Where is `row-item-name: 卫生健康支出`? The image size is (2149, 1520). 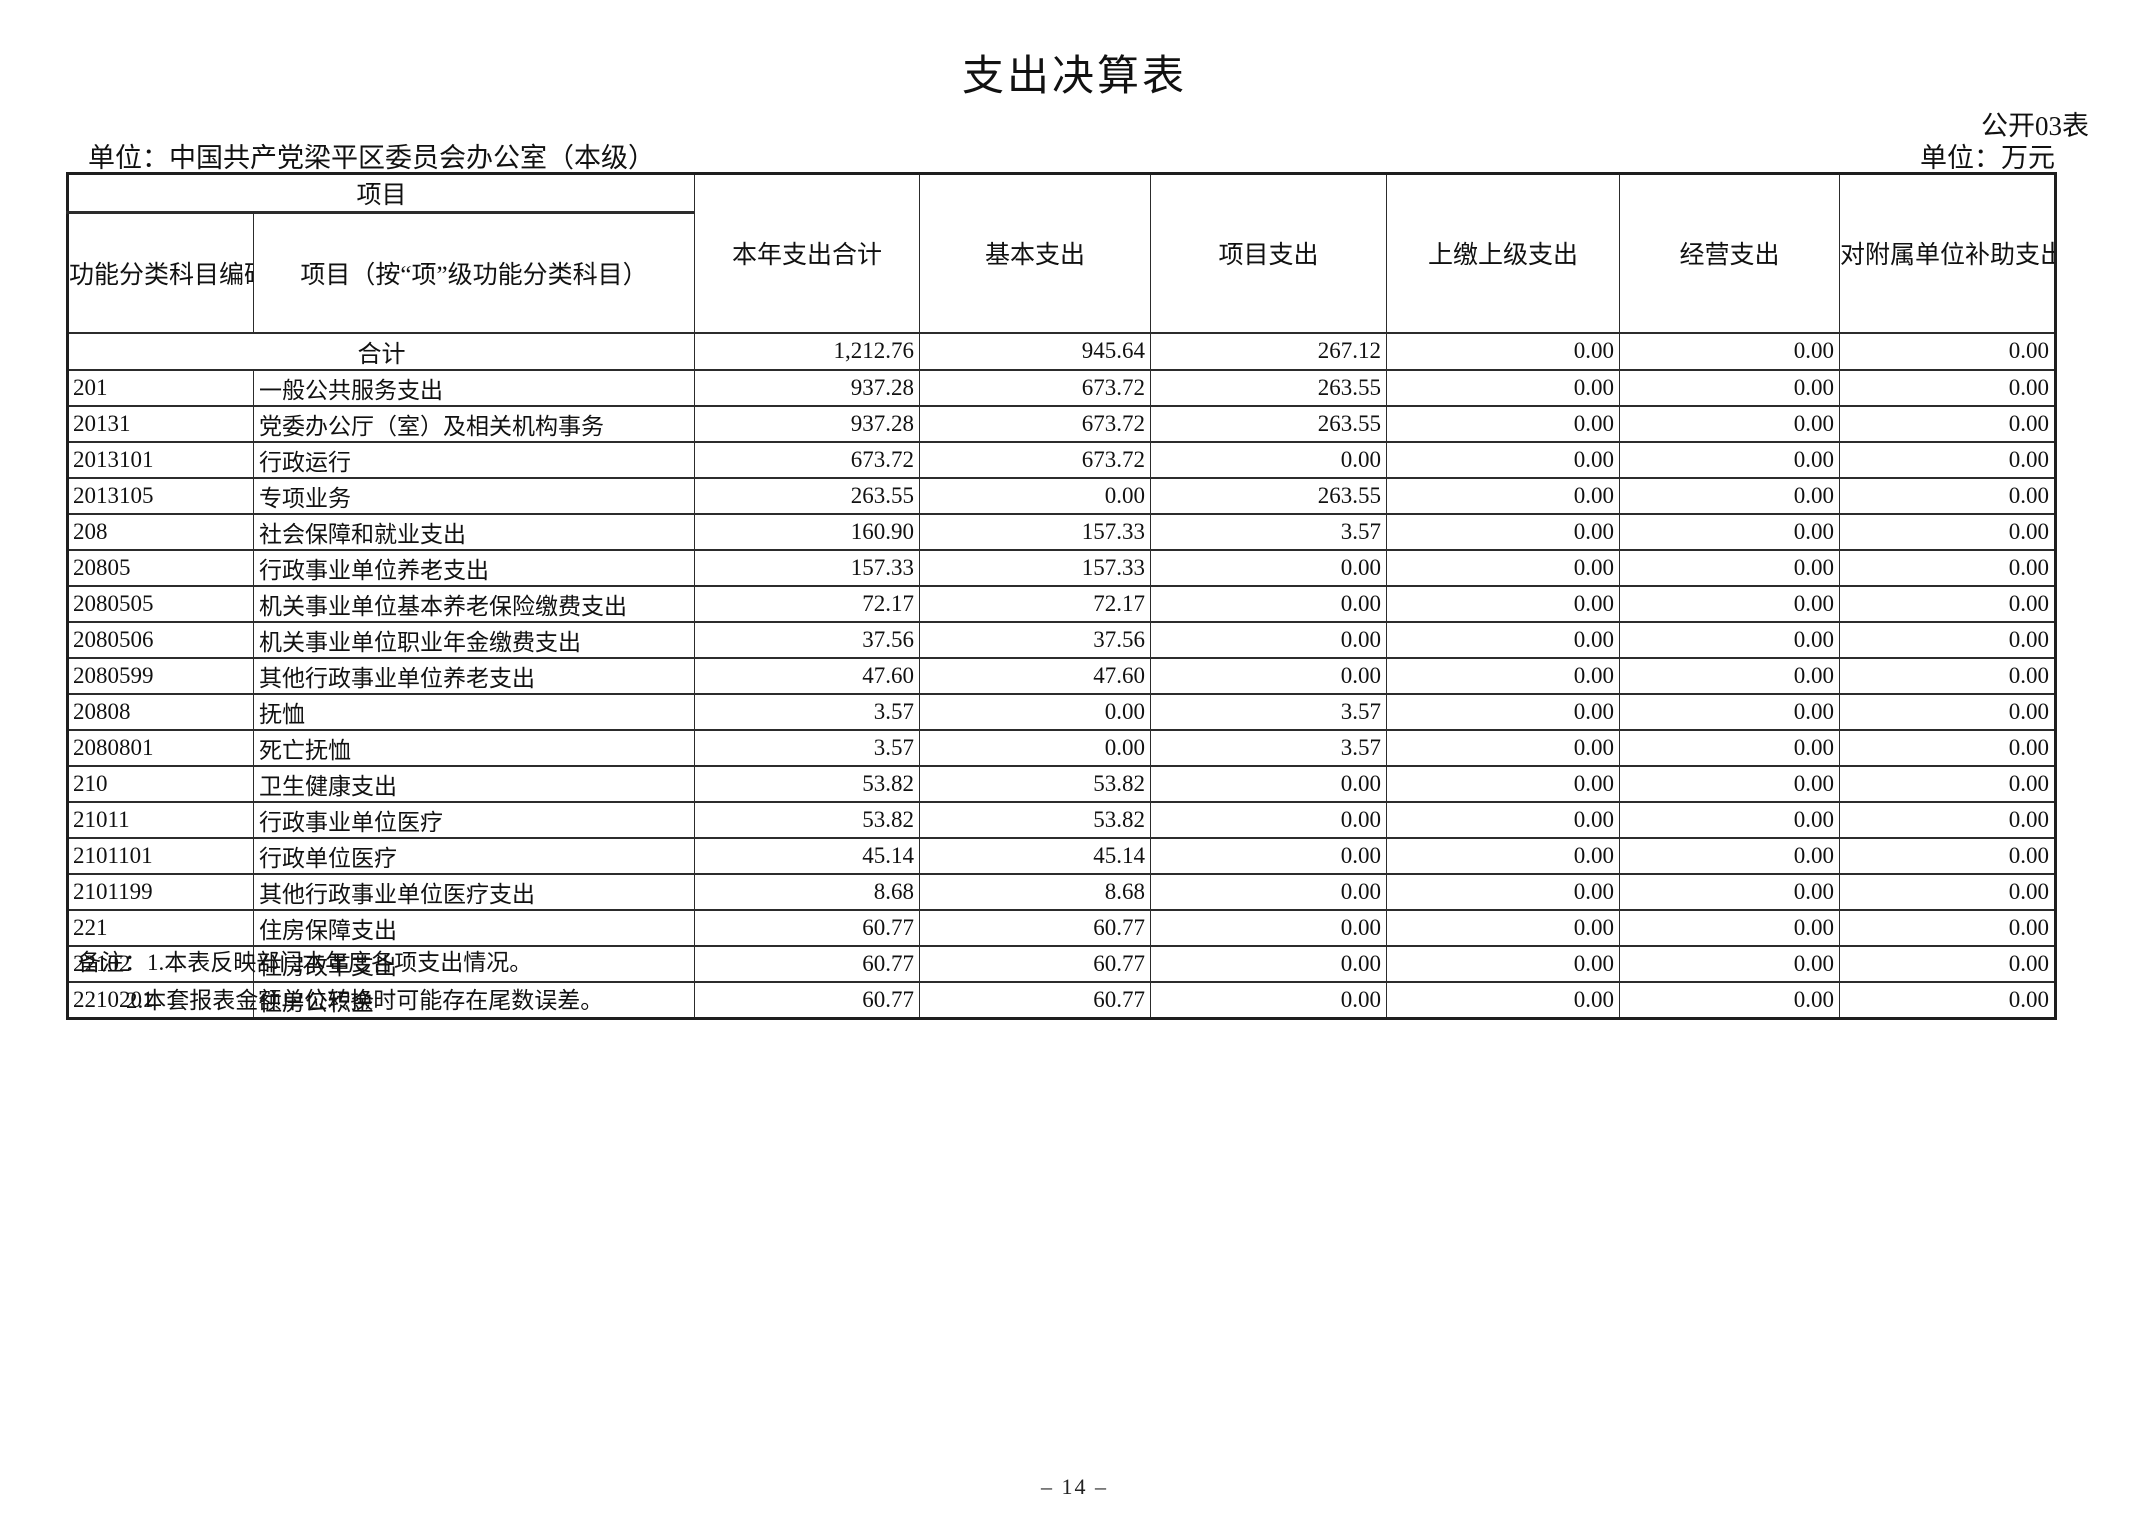
row-item-name: 卫生健康支出 is located at coordinates (474, 783).